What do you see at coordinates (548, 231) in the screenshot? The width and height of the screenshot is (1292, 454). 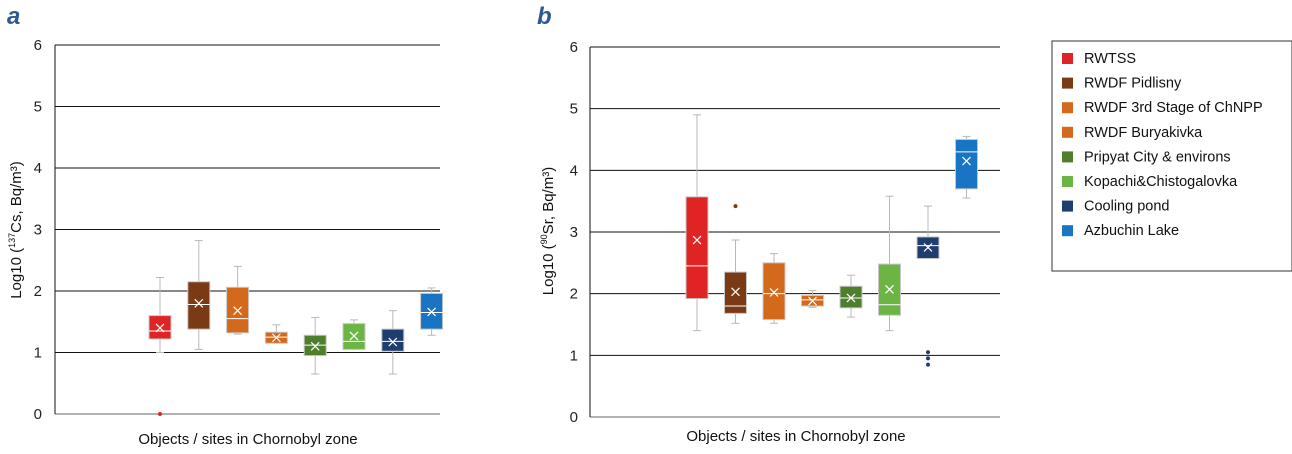 I see `y-axis-title: Log10 (90Sr, Bq/m³)` at bounding box center [548, 231].